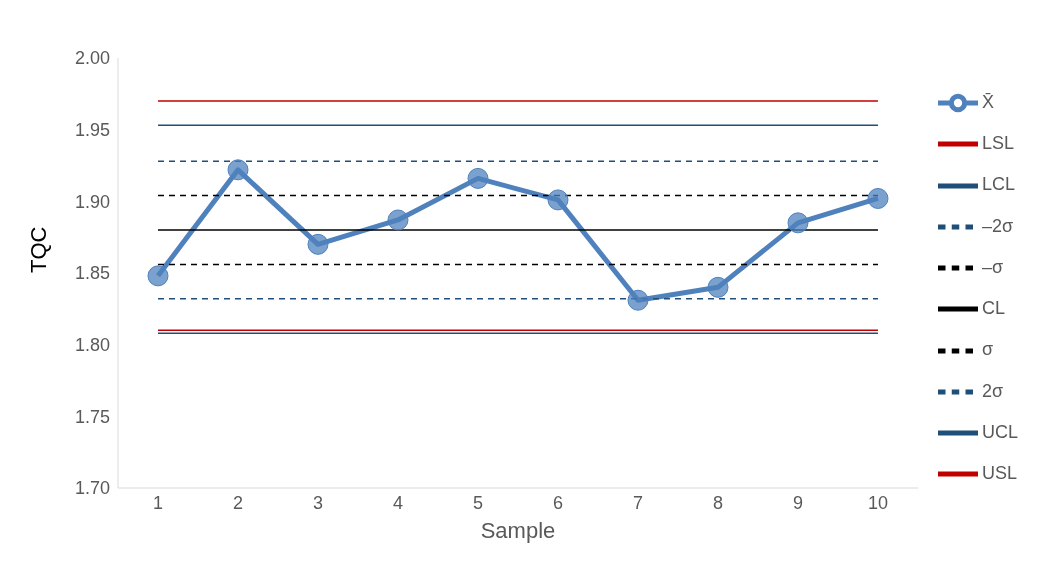  I want to click on x-axis-title: Sample, so click(518, 530).